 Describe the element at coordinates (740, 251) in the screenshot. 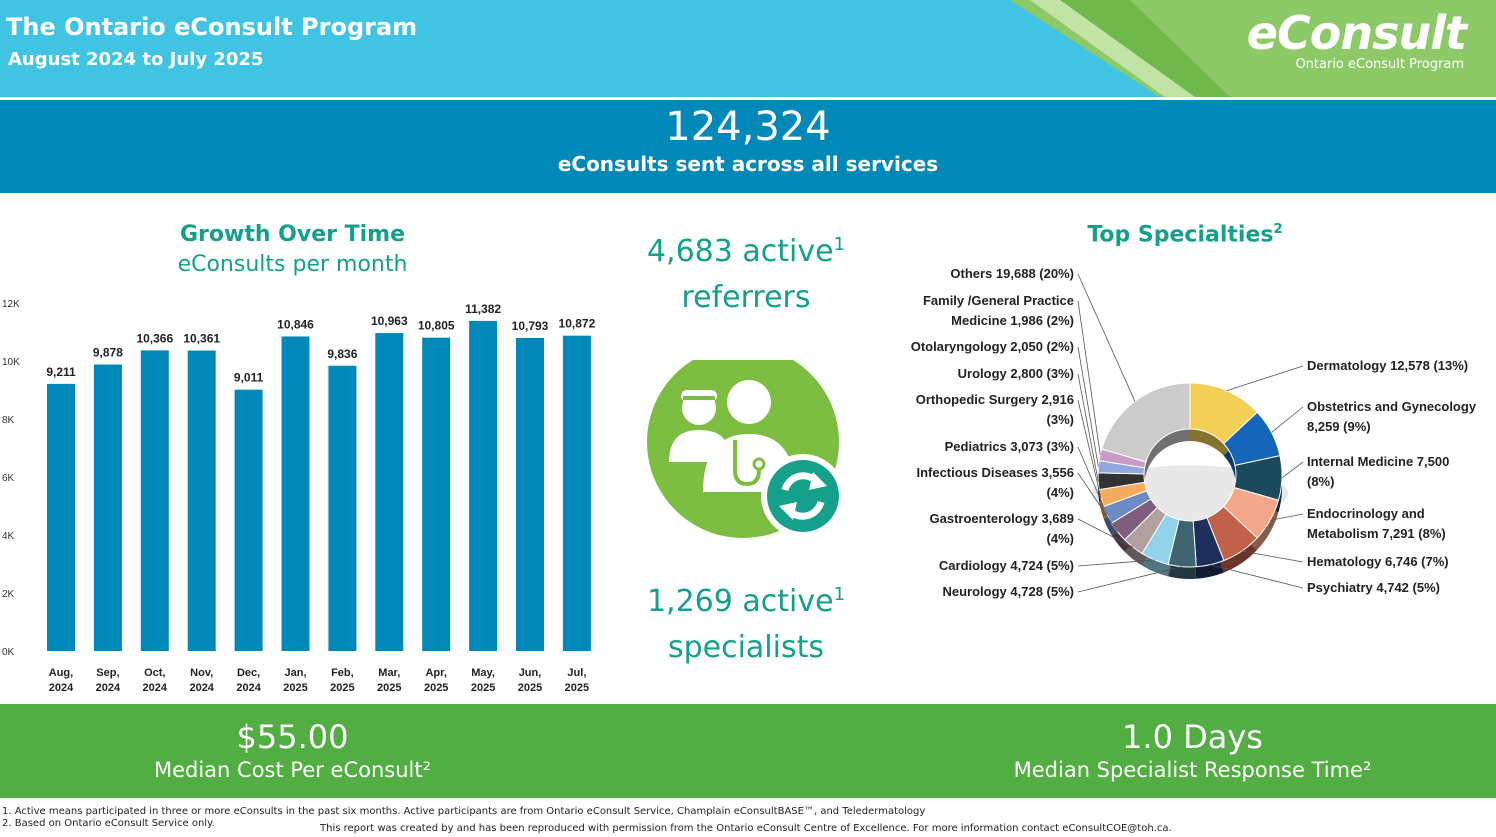

I see `active-referrers-count: 4,683 active` at that location.